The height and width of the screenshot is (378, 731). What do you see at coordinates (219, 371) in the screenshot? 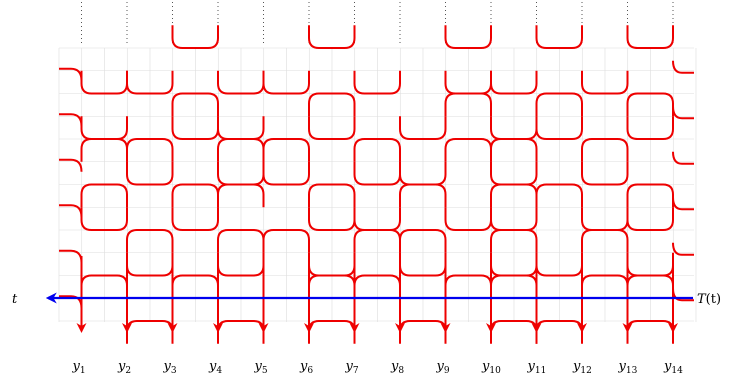
I see `output-label-subscript: 4` at bounding box center [219, 371].